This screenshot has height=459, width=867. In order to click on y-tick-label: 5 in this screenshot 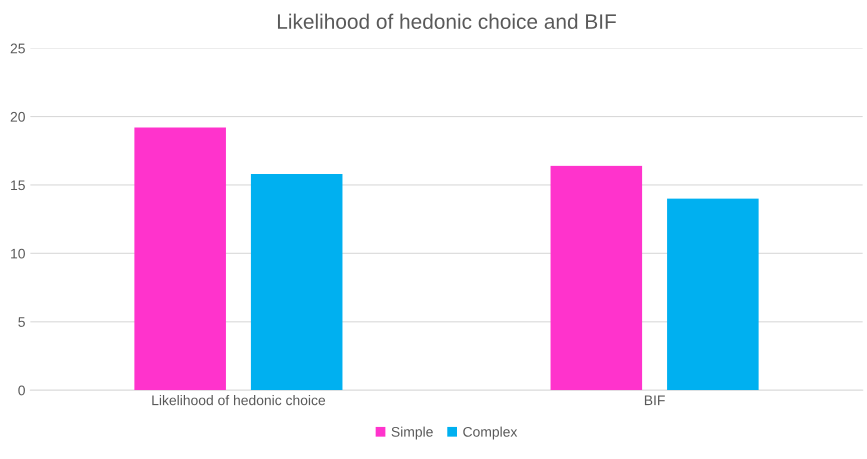, I will do `click(21, 322)`.